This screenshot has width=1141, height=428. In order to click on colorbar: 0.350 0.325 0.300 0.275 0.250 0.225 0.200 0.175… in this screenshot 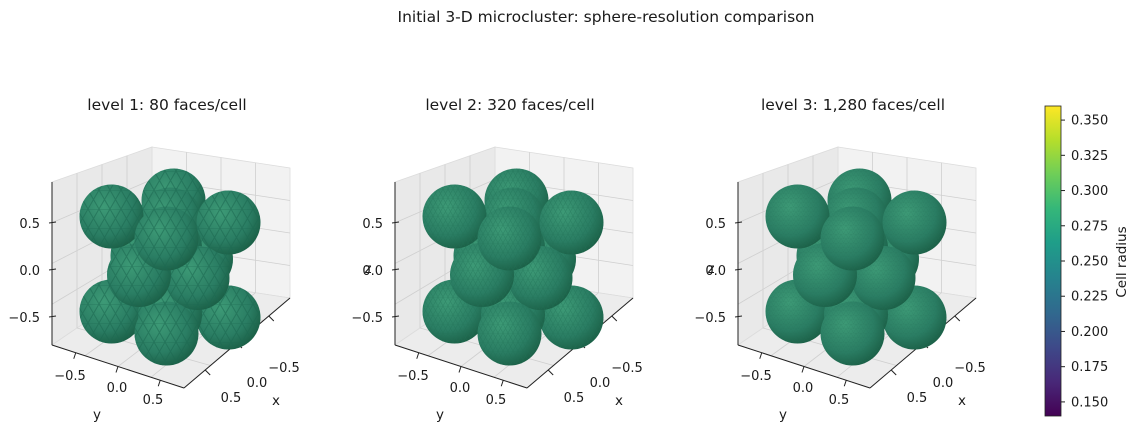, I will do `click(1087, 261)`.